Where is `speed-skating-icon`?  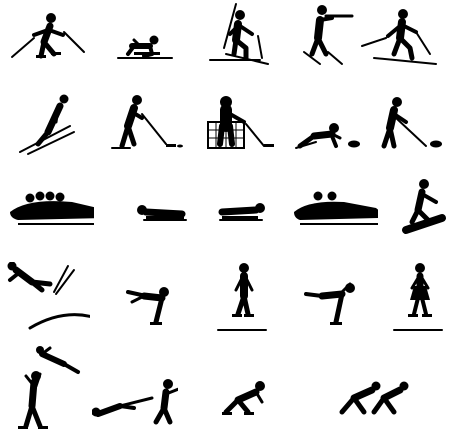 speed-skating-icon is located at coordinates (265, 389).